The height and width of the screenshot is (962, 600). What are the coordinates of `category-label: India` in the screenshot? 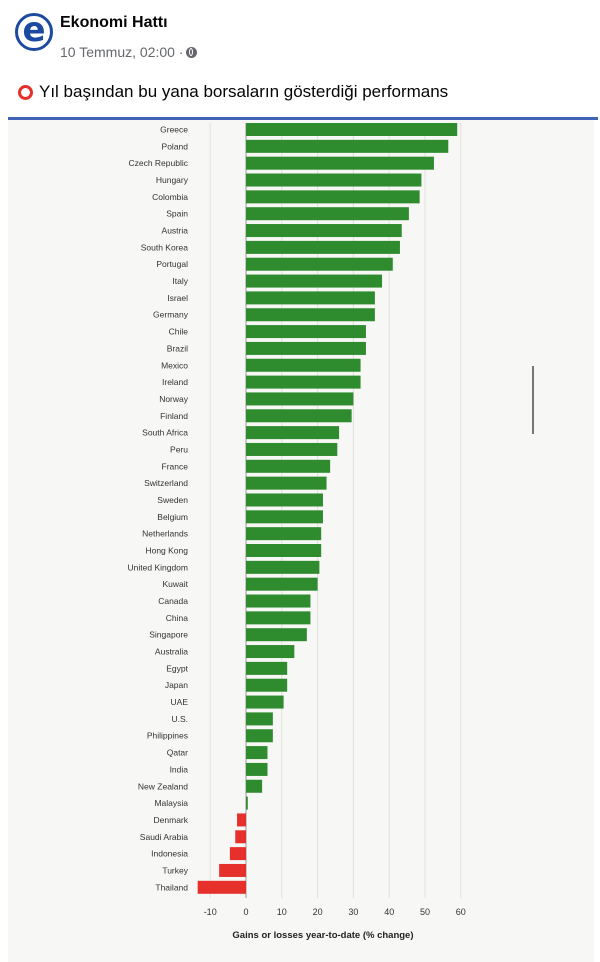 It's located at (179, 769).